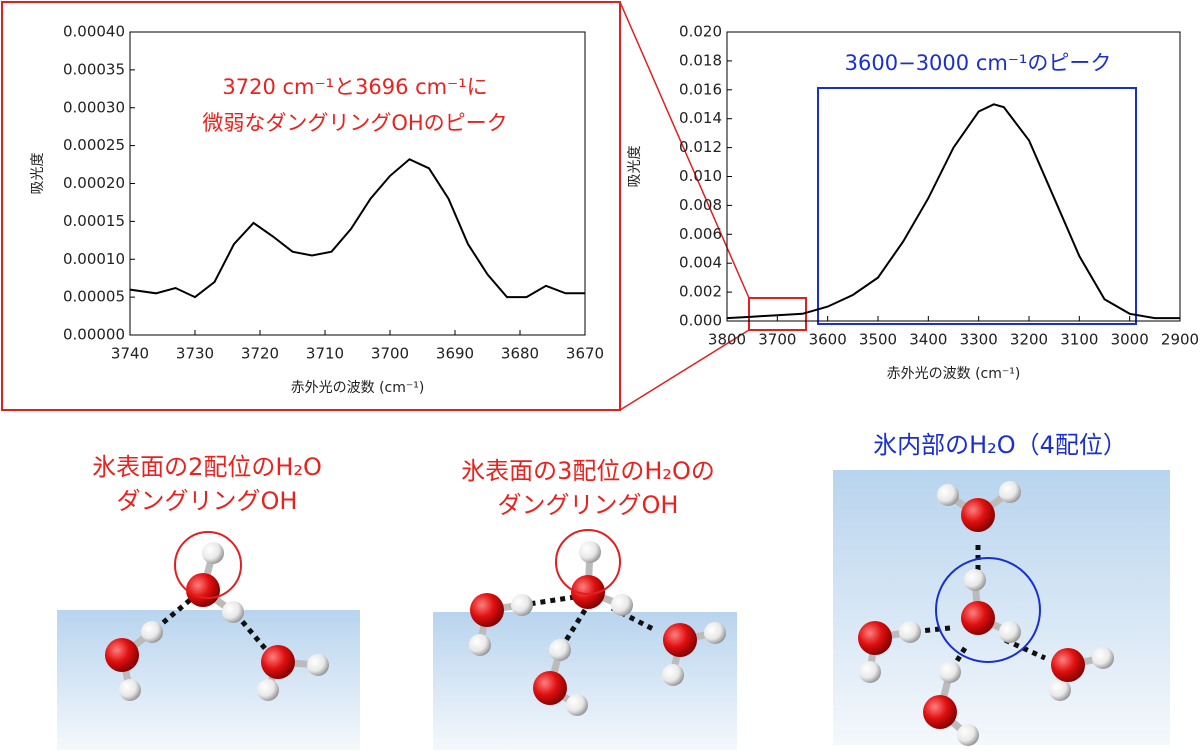 The image size is (1200, 755). What do you see at coordinates (1029, 340) in the screenshot?
I see `x-tick-label: 3200` at bounding box center [1029, 340].